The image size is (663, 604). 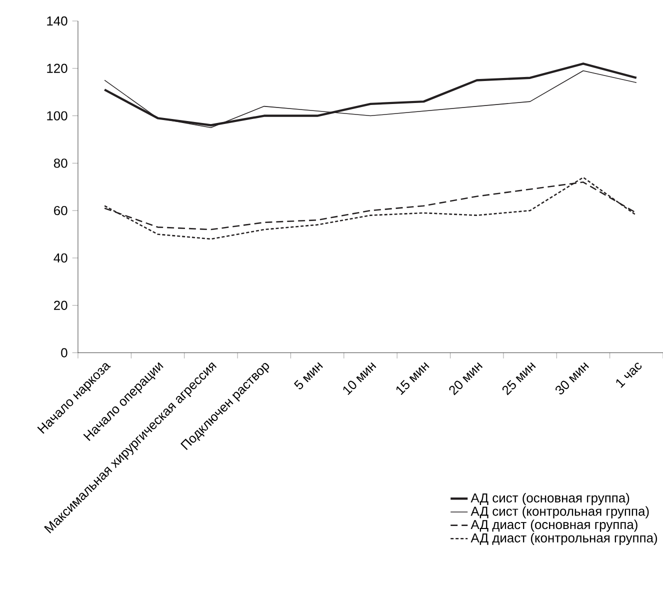 What do you see at coordinates (564, 539) in the screenshot?
I see `legend-label: АД диаст (контрольная группа)` at bounding box center [564, 539].